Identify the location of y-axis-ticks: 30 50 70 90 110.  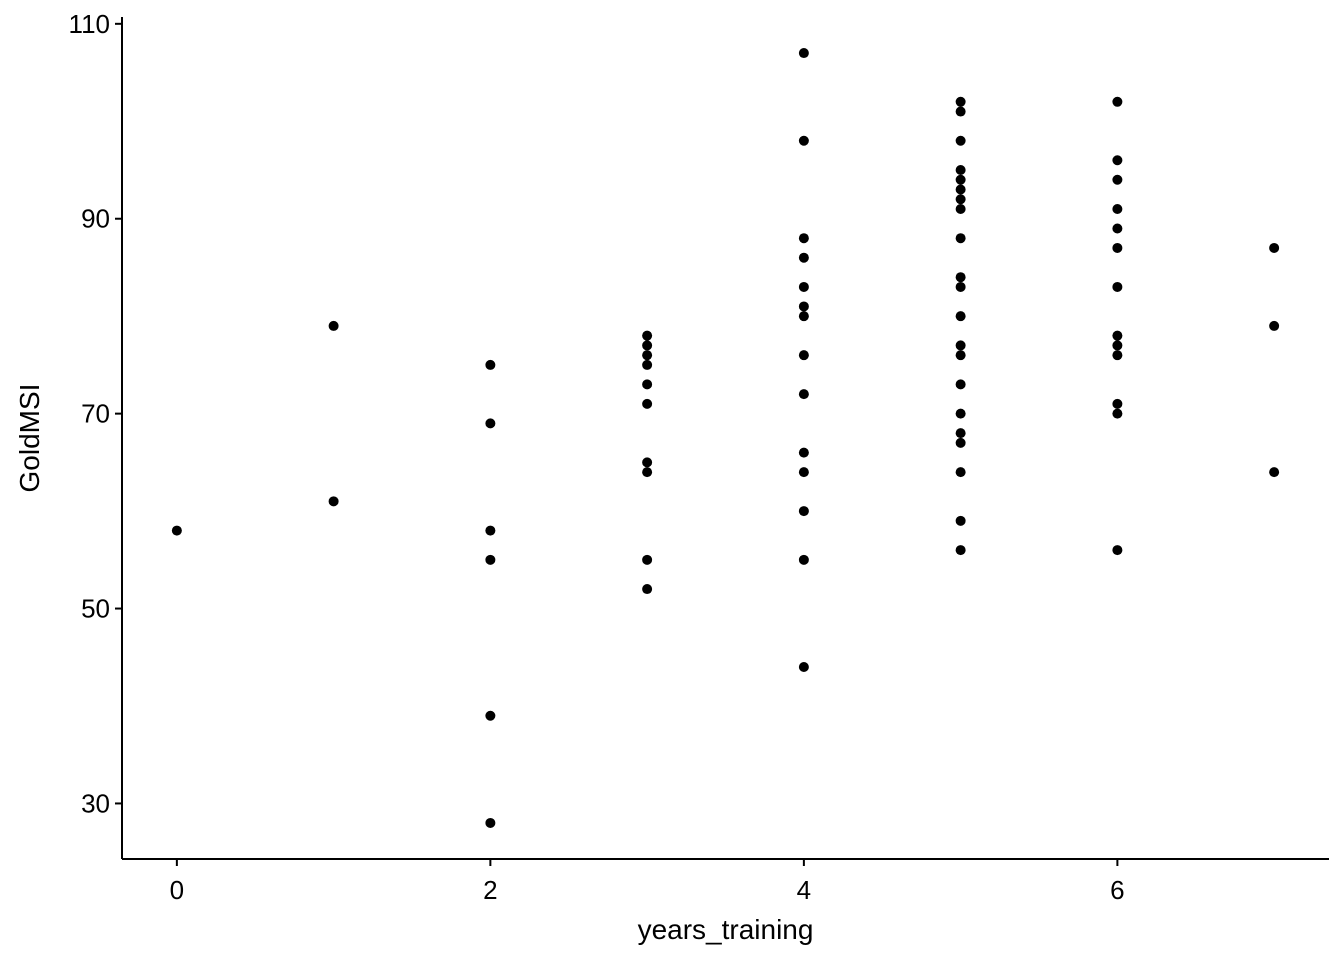
(95, 413).